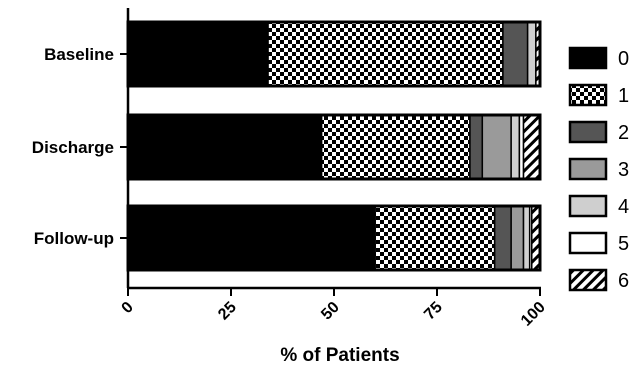 The height and width of the screenshot is (369, 640). I want to click on legend-label: 5, so click(623, 244).